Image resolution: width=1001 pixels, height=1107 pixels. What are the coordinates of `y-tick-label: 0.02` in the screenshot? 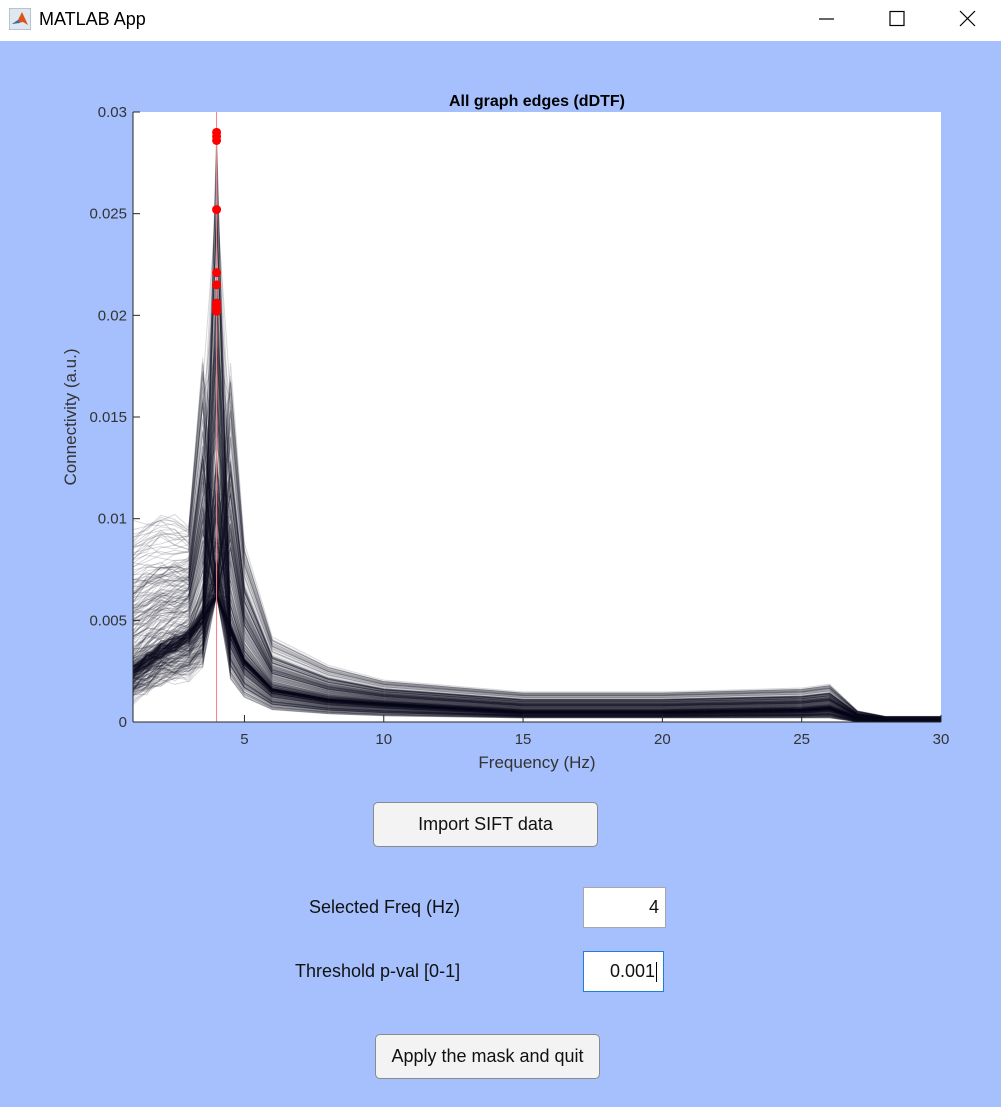 It's located at (112, 315).